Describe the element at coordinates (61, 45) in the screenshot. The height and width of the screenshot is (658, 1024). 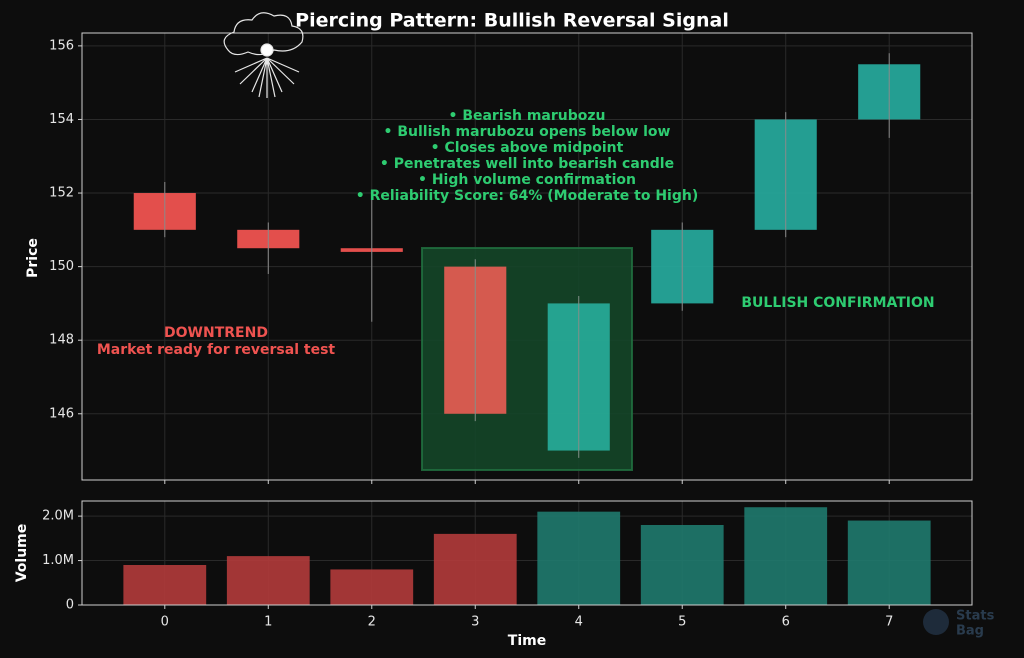
I see `y-tick-label: 156` at that location.